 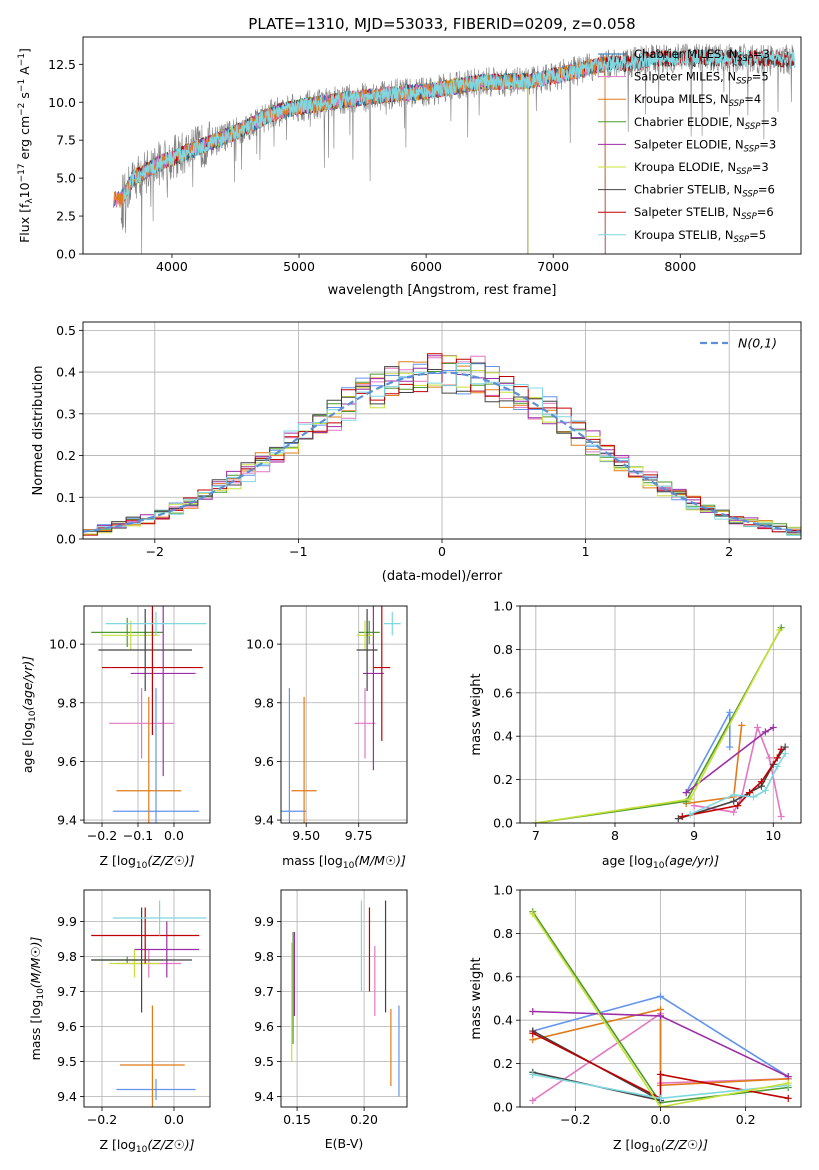 What do you see at coordinates (297, 1119) in the screenshot?
I see `x-tick-label: 0.15` at bounding box center [297, 1119].